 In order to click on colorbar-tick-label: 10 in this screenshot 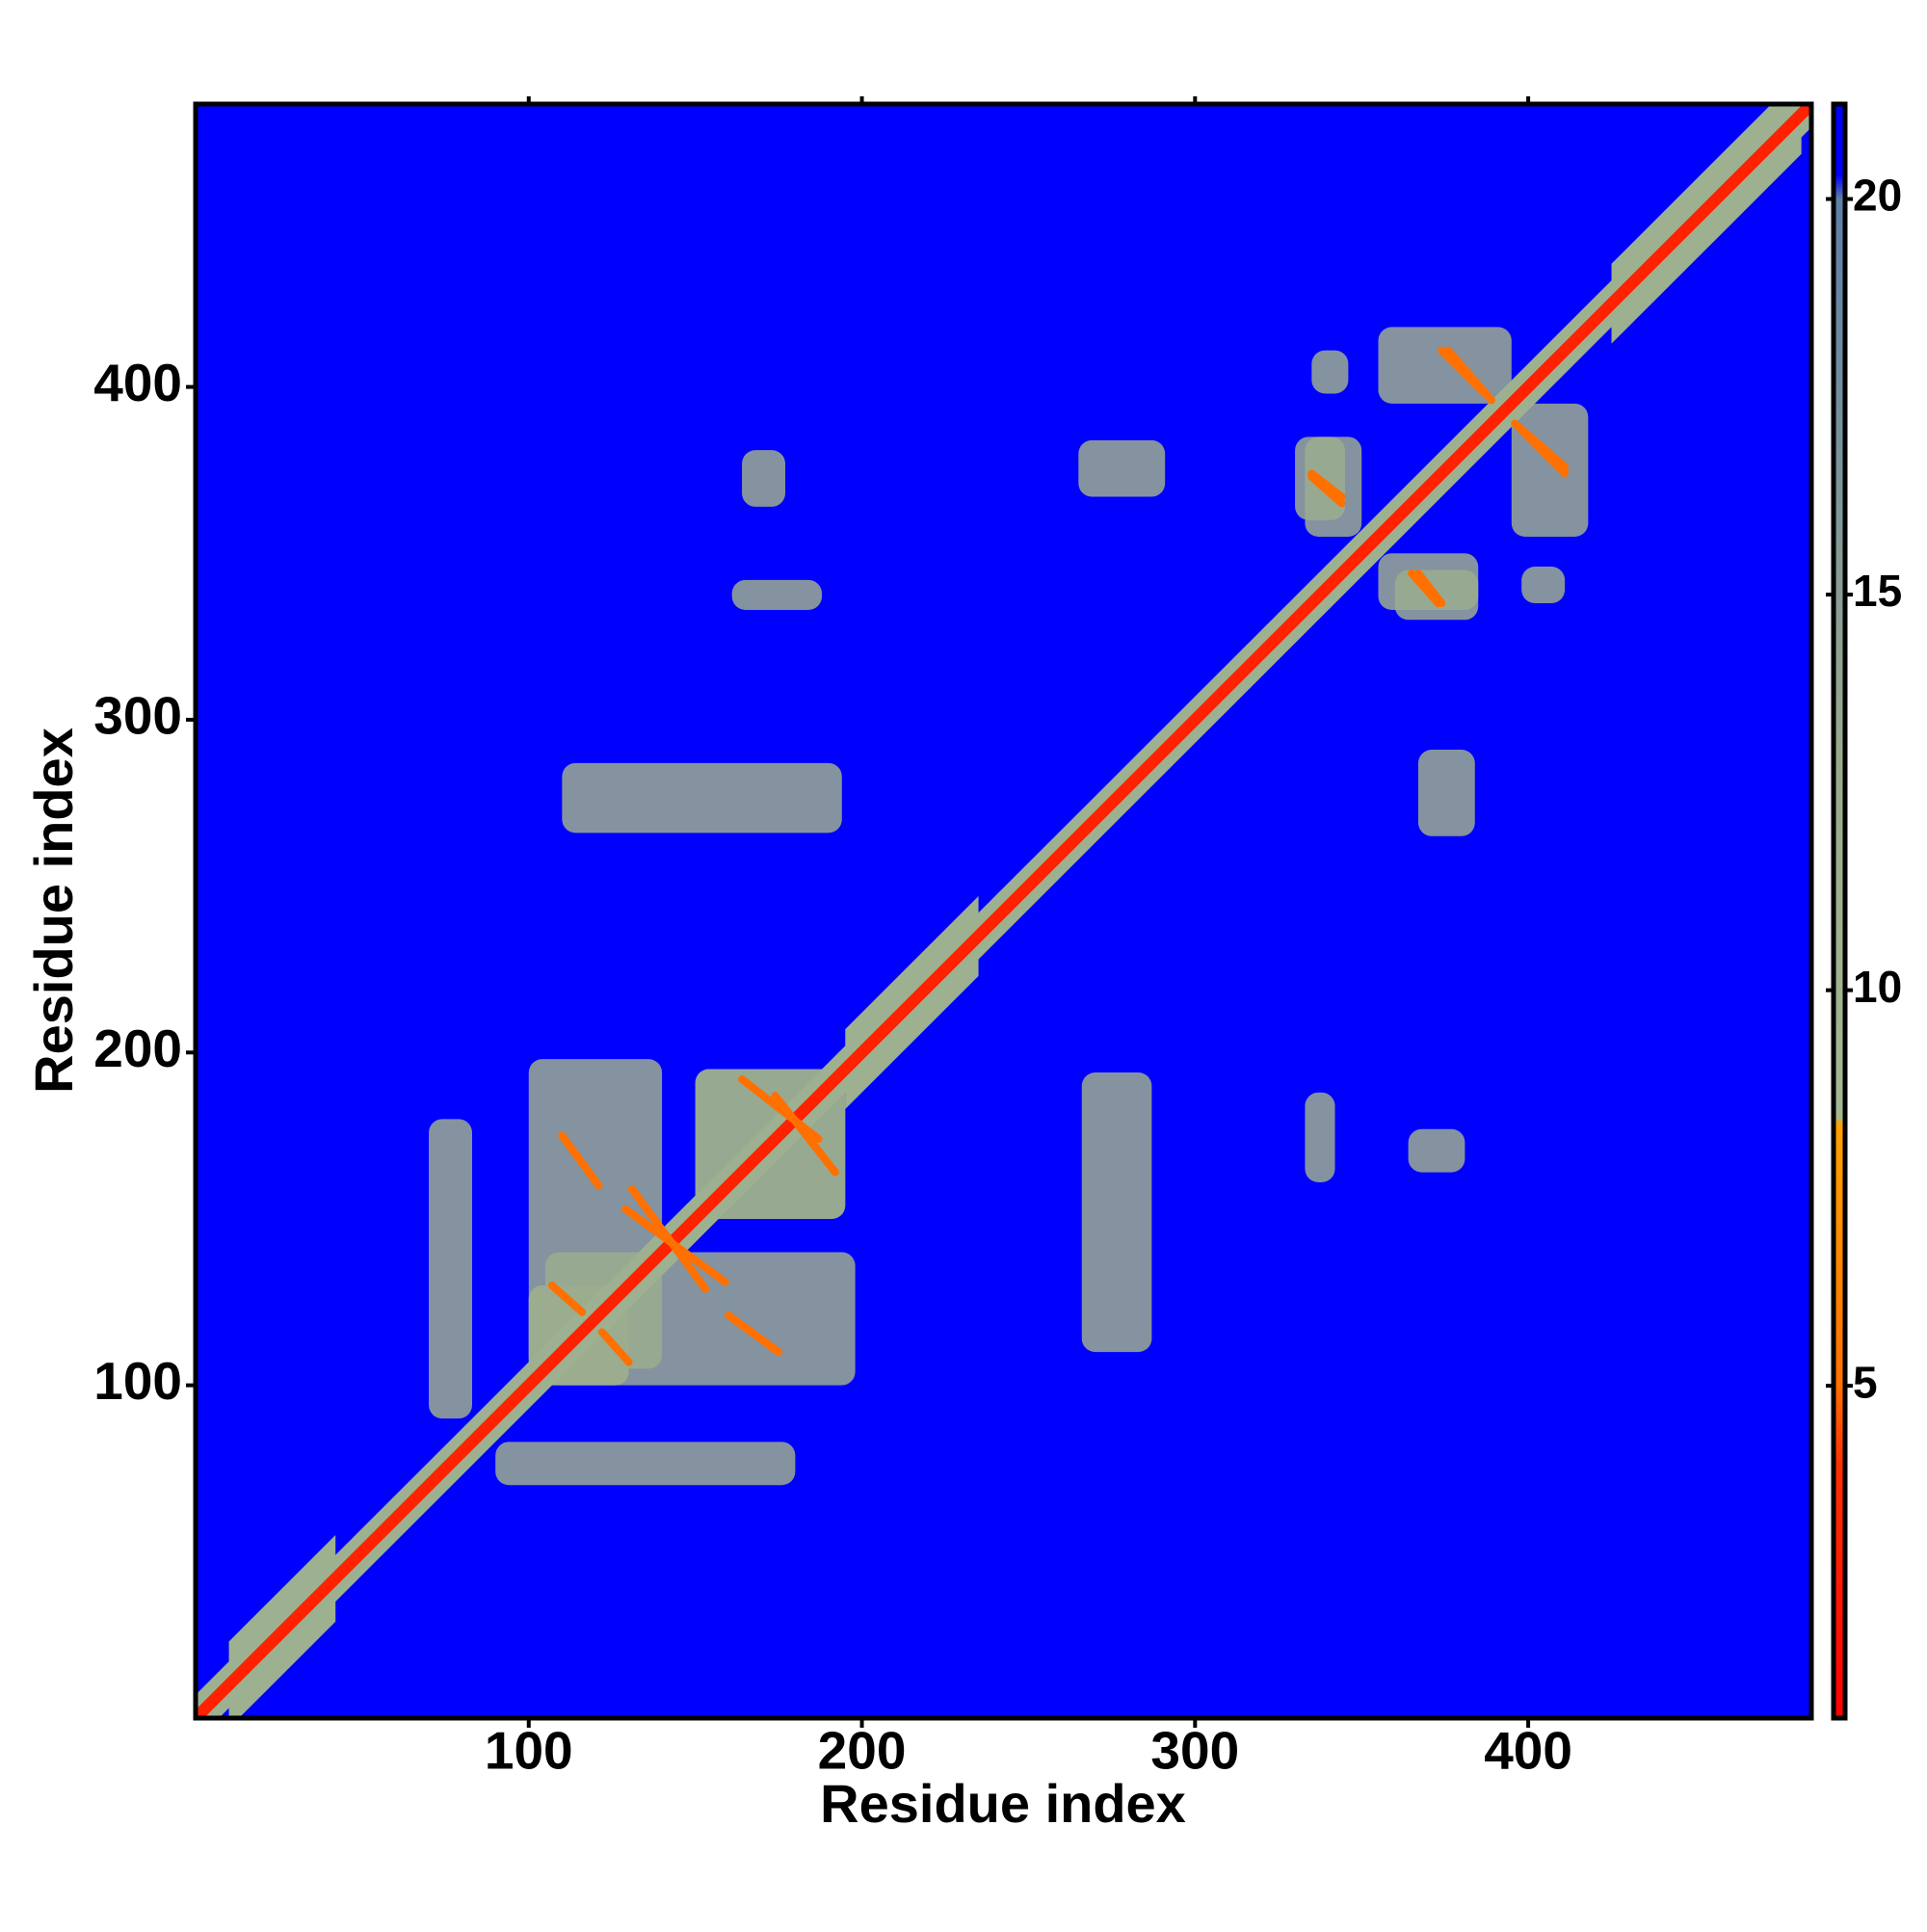, I will do `click(1878, 987)`.